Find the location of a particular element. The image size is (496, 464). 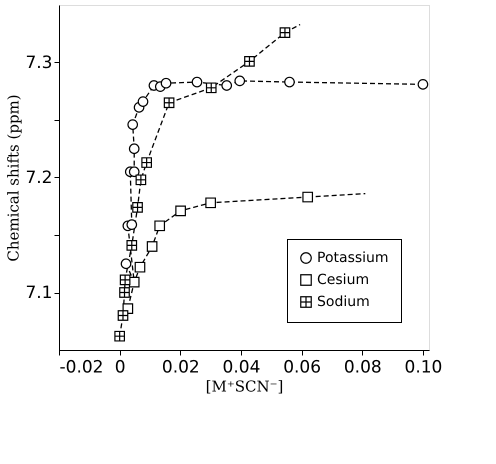

x-tick-label: 0.06 is located at coordinates (302, 368).